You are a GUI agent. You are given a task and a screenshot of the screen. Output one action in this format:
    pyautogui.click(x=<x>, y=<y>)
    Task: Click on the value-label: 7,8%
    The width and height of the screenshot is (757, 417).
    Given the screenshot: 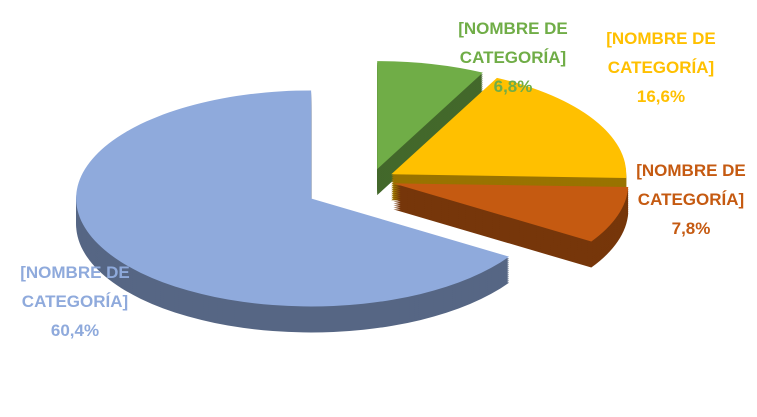 What is the action you would take?
    pyautogui.click(x=691, y=228)
    